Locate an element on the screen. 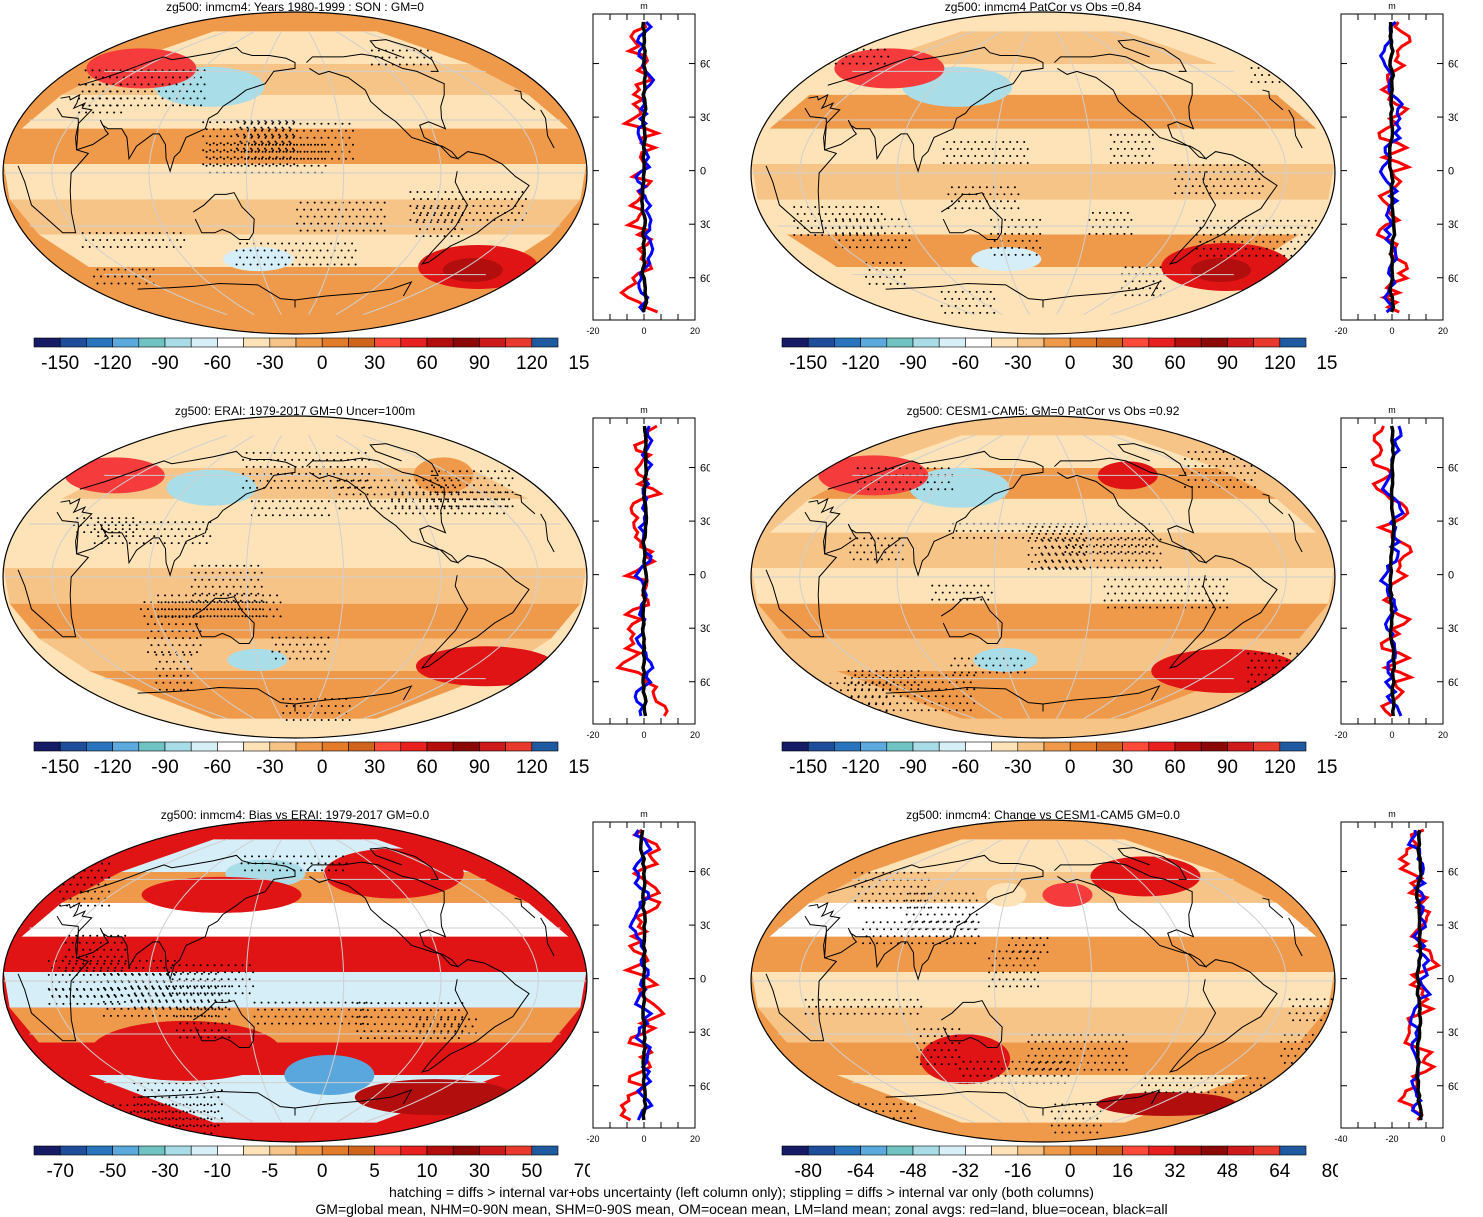 The width and height of the screenshot is (1483, 1217). coastline is located at coordinates (383, 510).